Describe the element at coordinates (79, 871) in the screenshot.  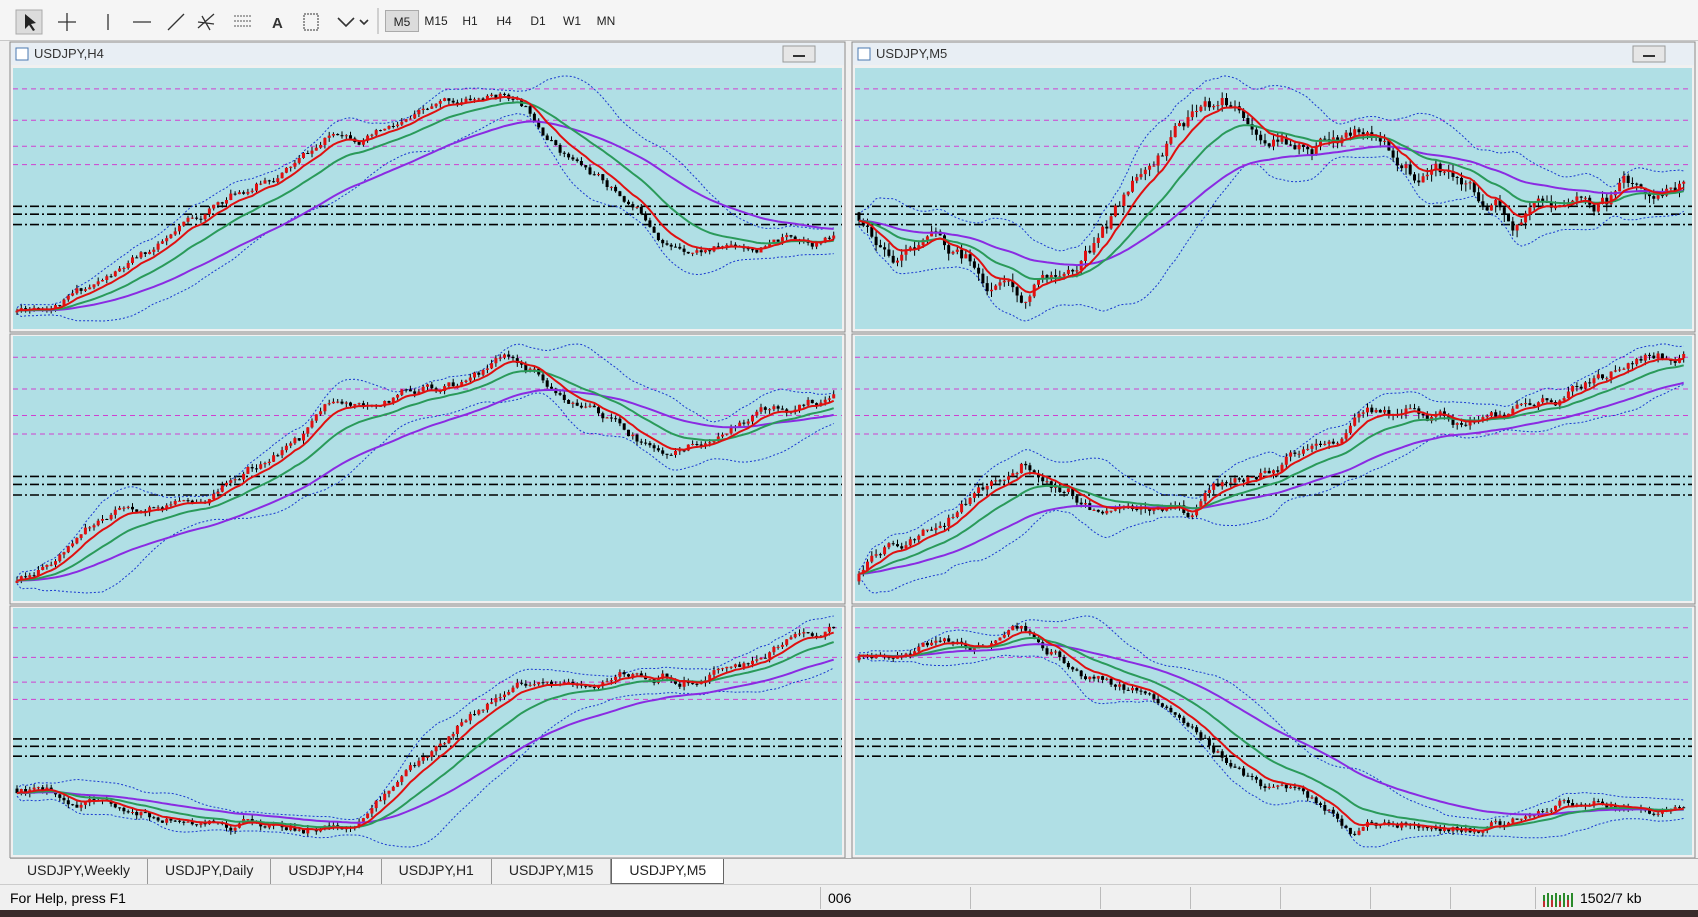
I see `chart-tab: USDJPY,Weekly` at that location.